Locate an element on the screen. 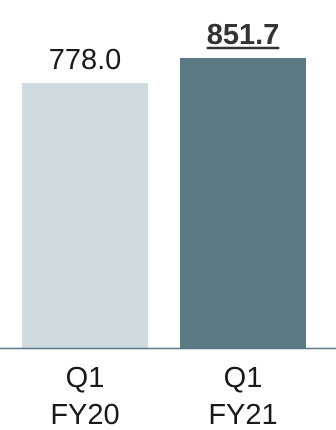 This screenshot has width=336, height=430. value-label-1: 851.7 is located at coordinates (243, 35).